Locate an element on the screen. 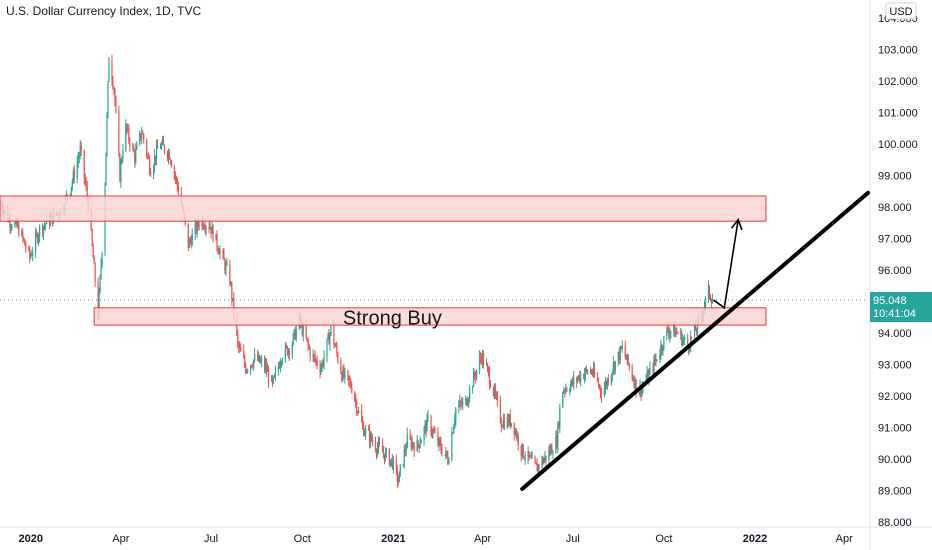 This screenshot has width=932, height=550. currency-badge is located at coordinates (901, 11).